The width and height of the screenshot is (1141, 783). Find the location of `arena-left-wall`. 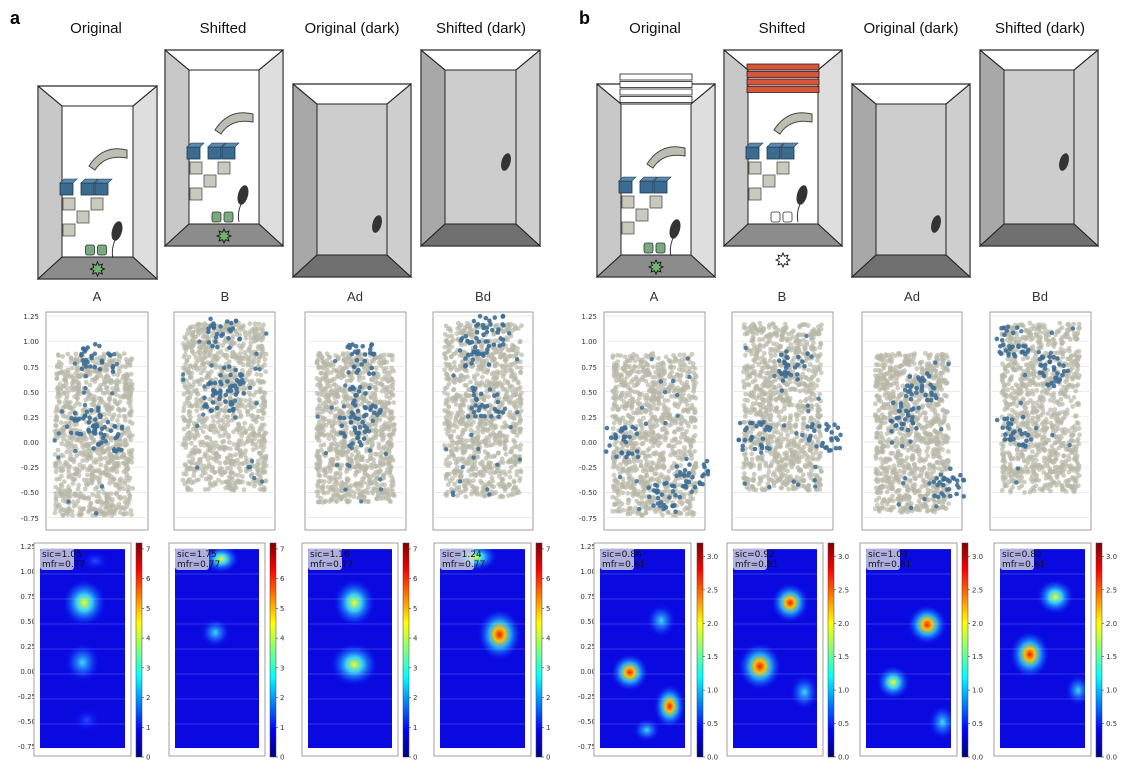

arena-left-wall is located at coordinates (736, 148).